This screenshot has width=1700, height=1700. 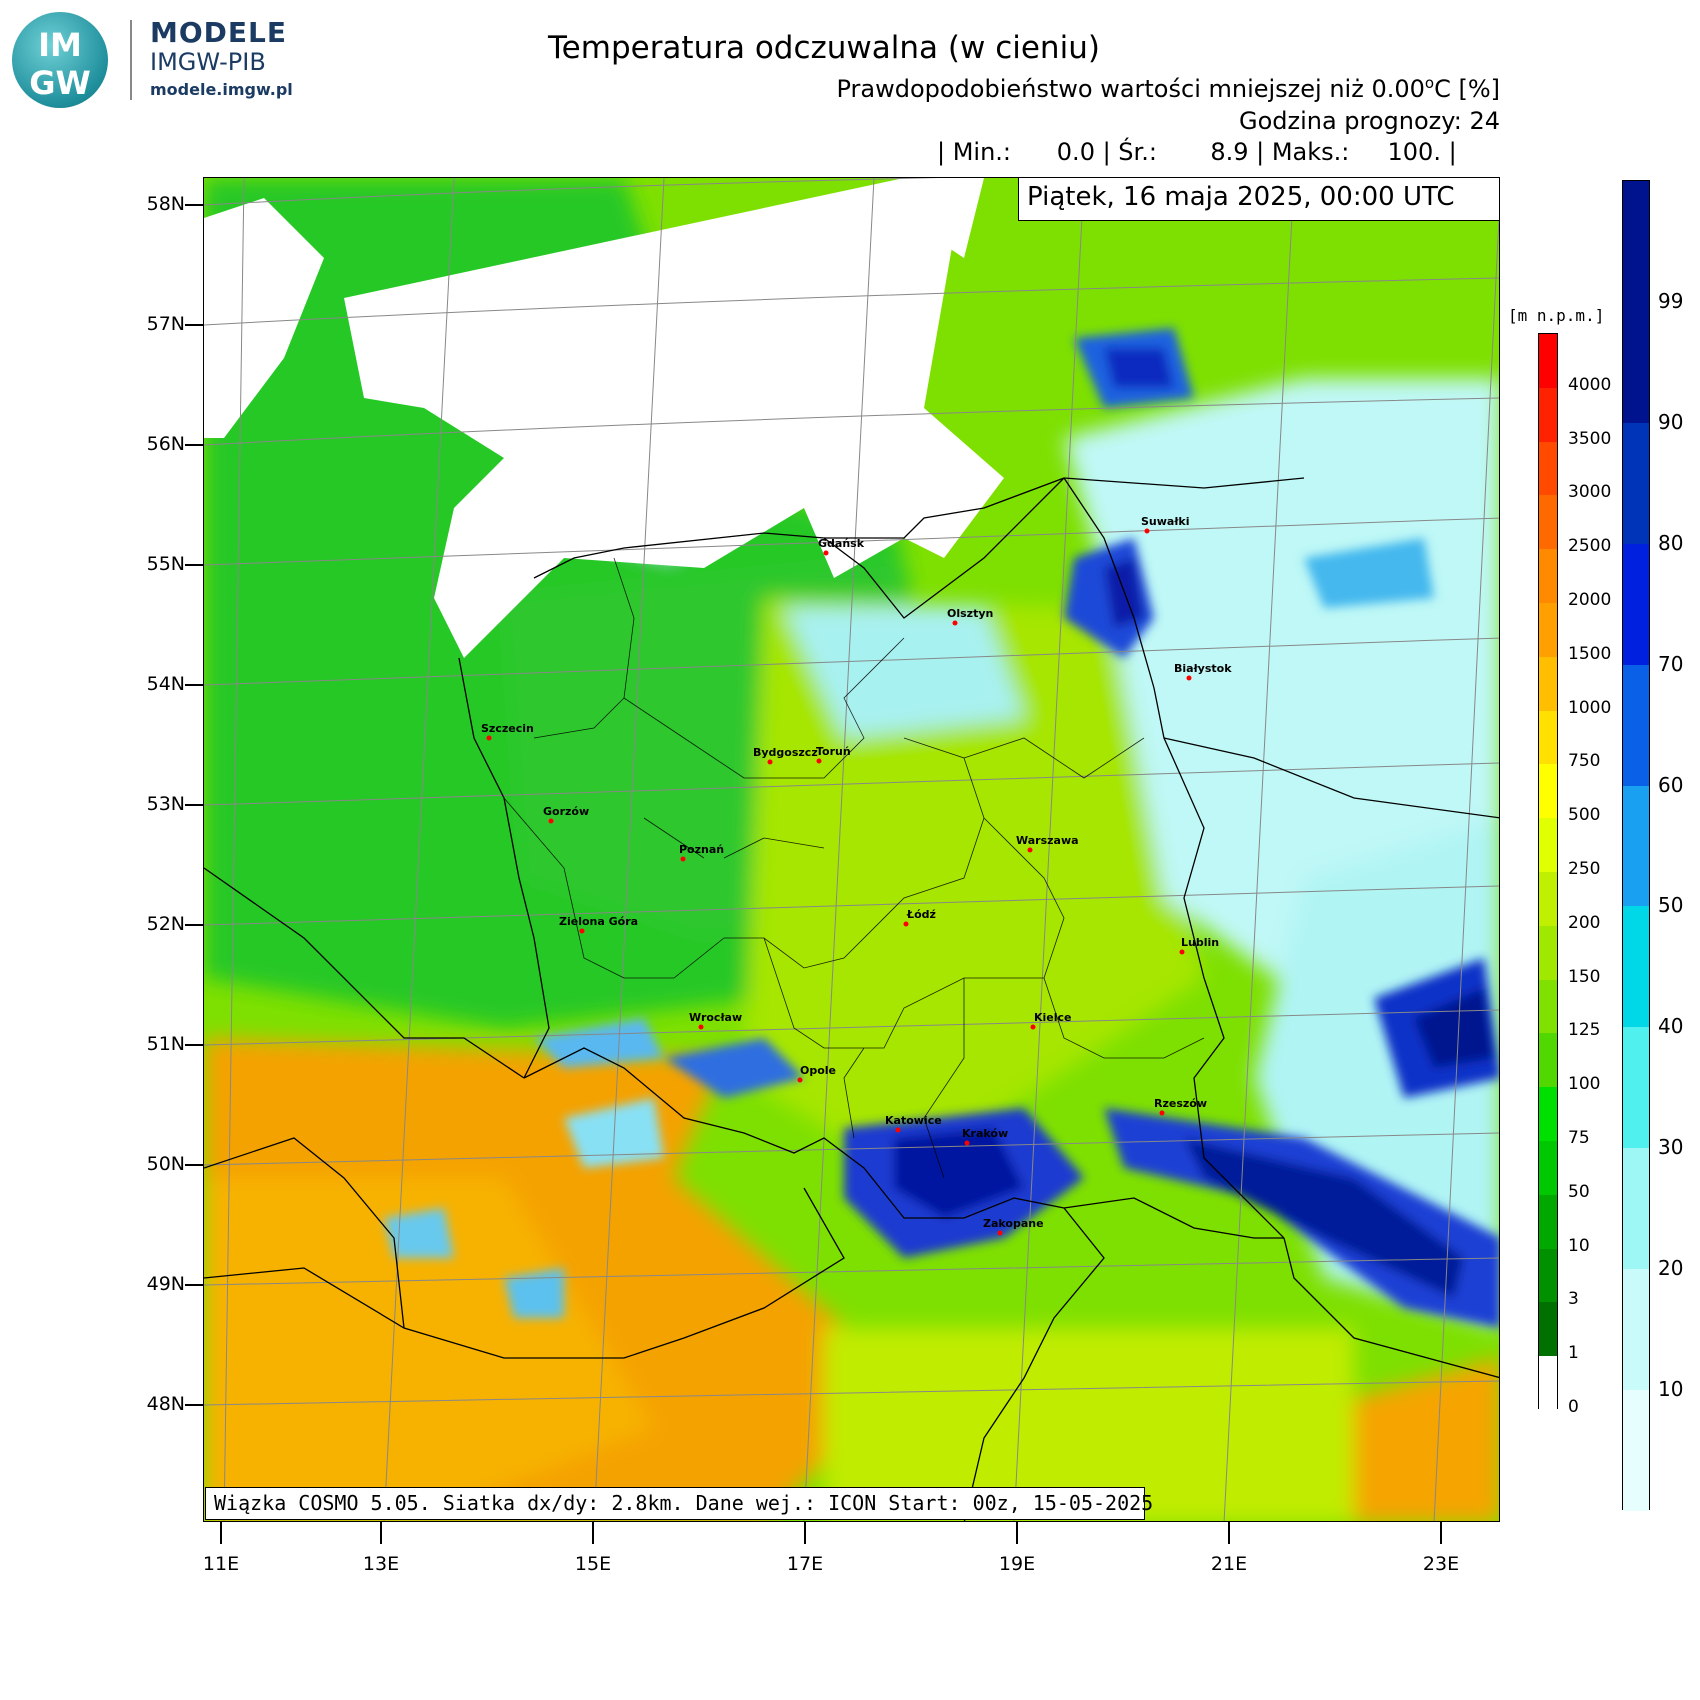 I want to click on elevation-label: 200, so click(x=1584, y=922).